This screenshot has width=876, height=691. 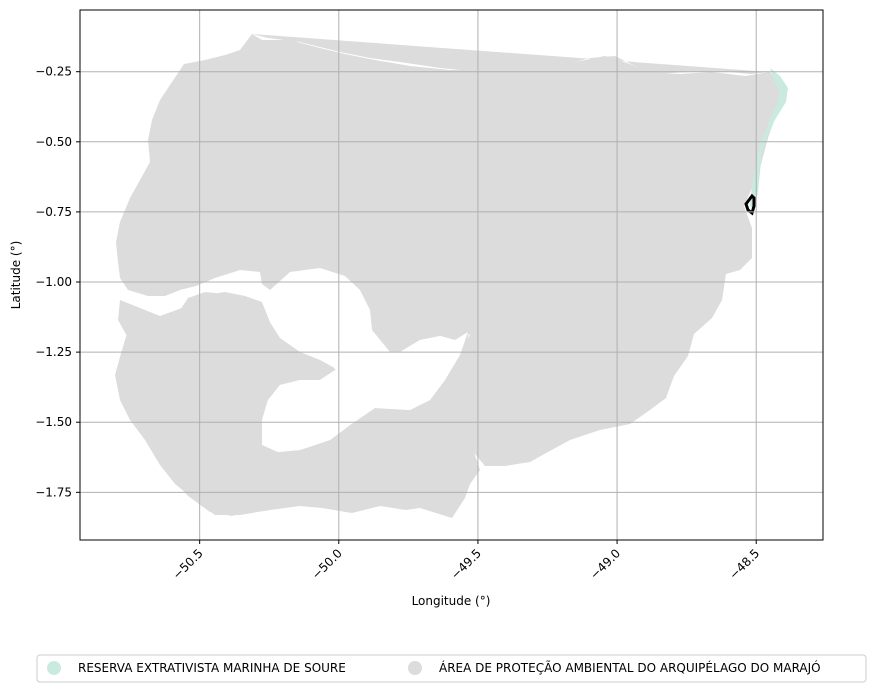 I want to click on x-tick-label: −50.0, so click(x=327, y=564).